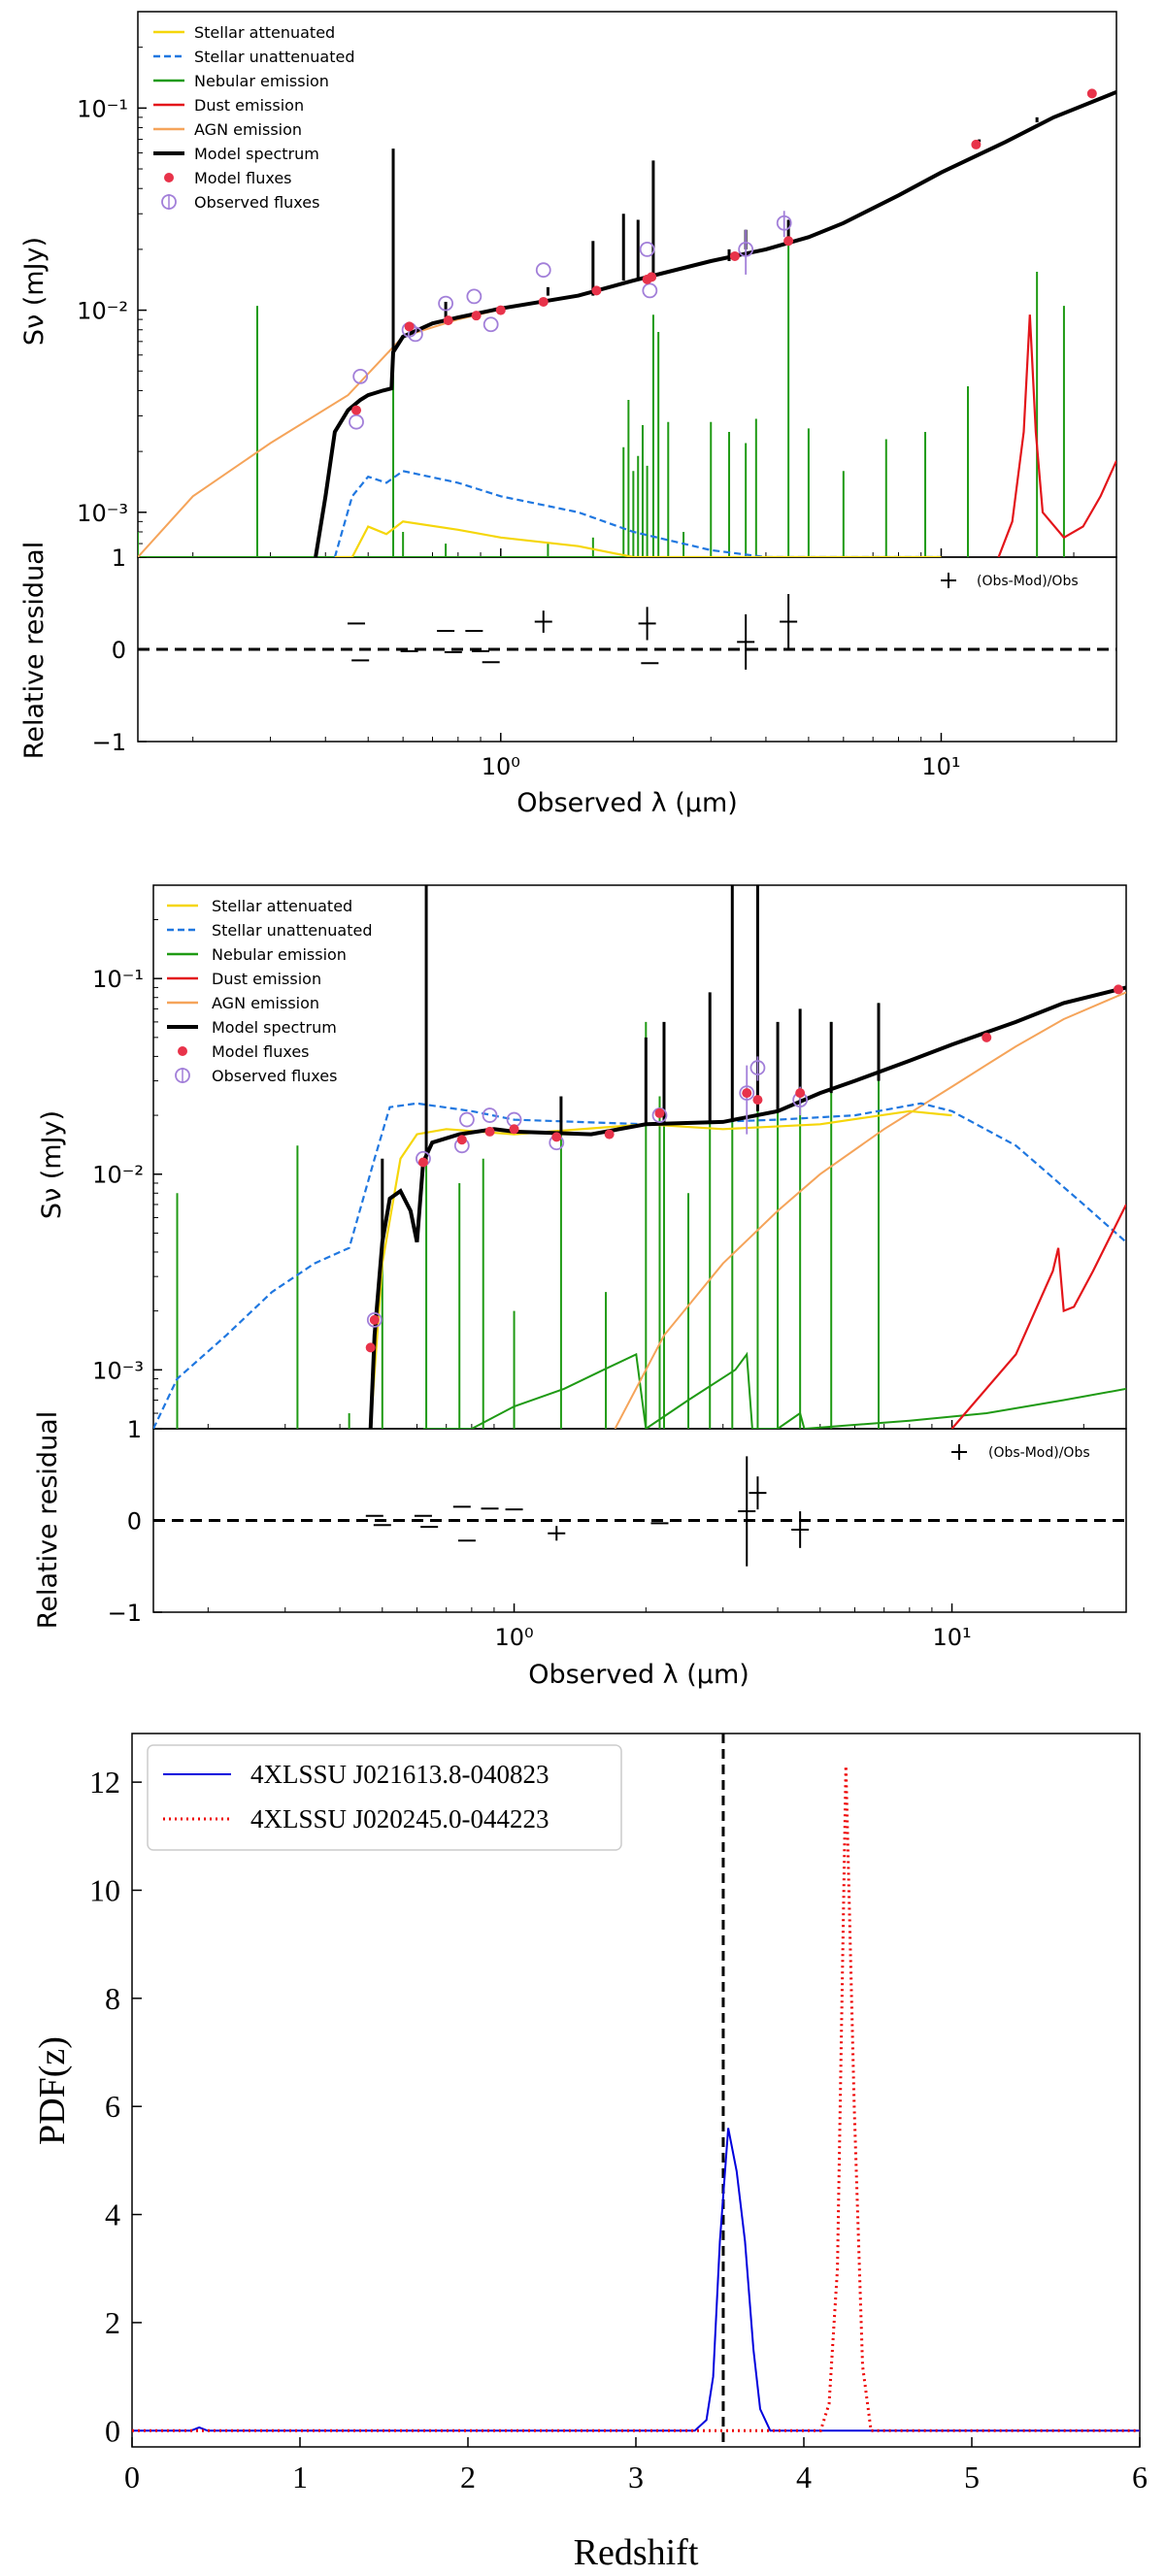 This screenshot has height=2576, width=1165. I want to click on pdf-xtick-label: 0, so click(132, 2477).